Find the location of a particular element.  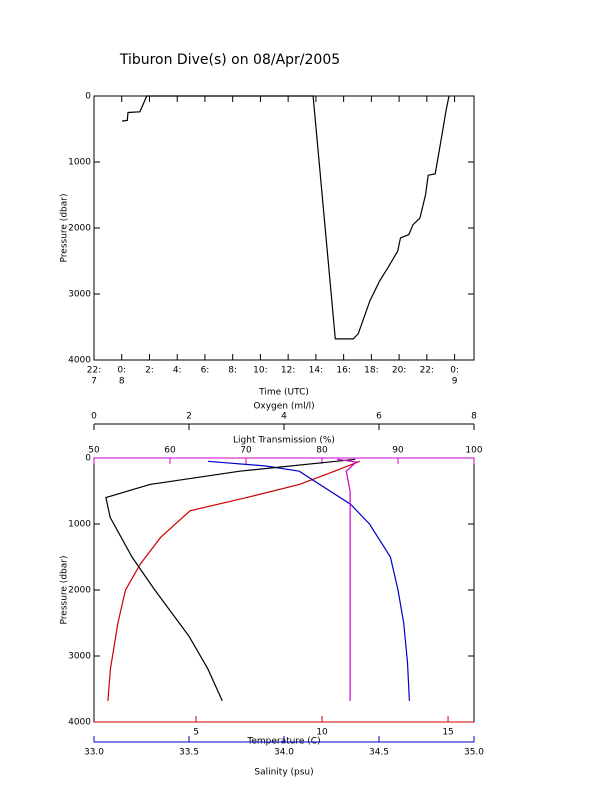

x-axis-label: Time (UTC) is located at coordinates (283, 393).